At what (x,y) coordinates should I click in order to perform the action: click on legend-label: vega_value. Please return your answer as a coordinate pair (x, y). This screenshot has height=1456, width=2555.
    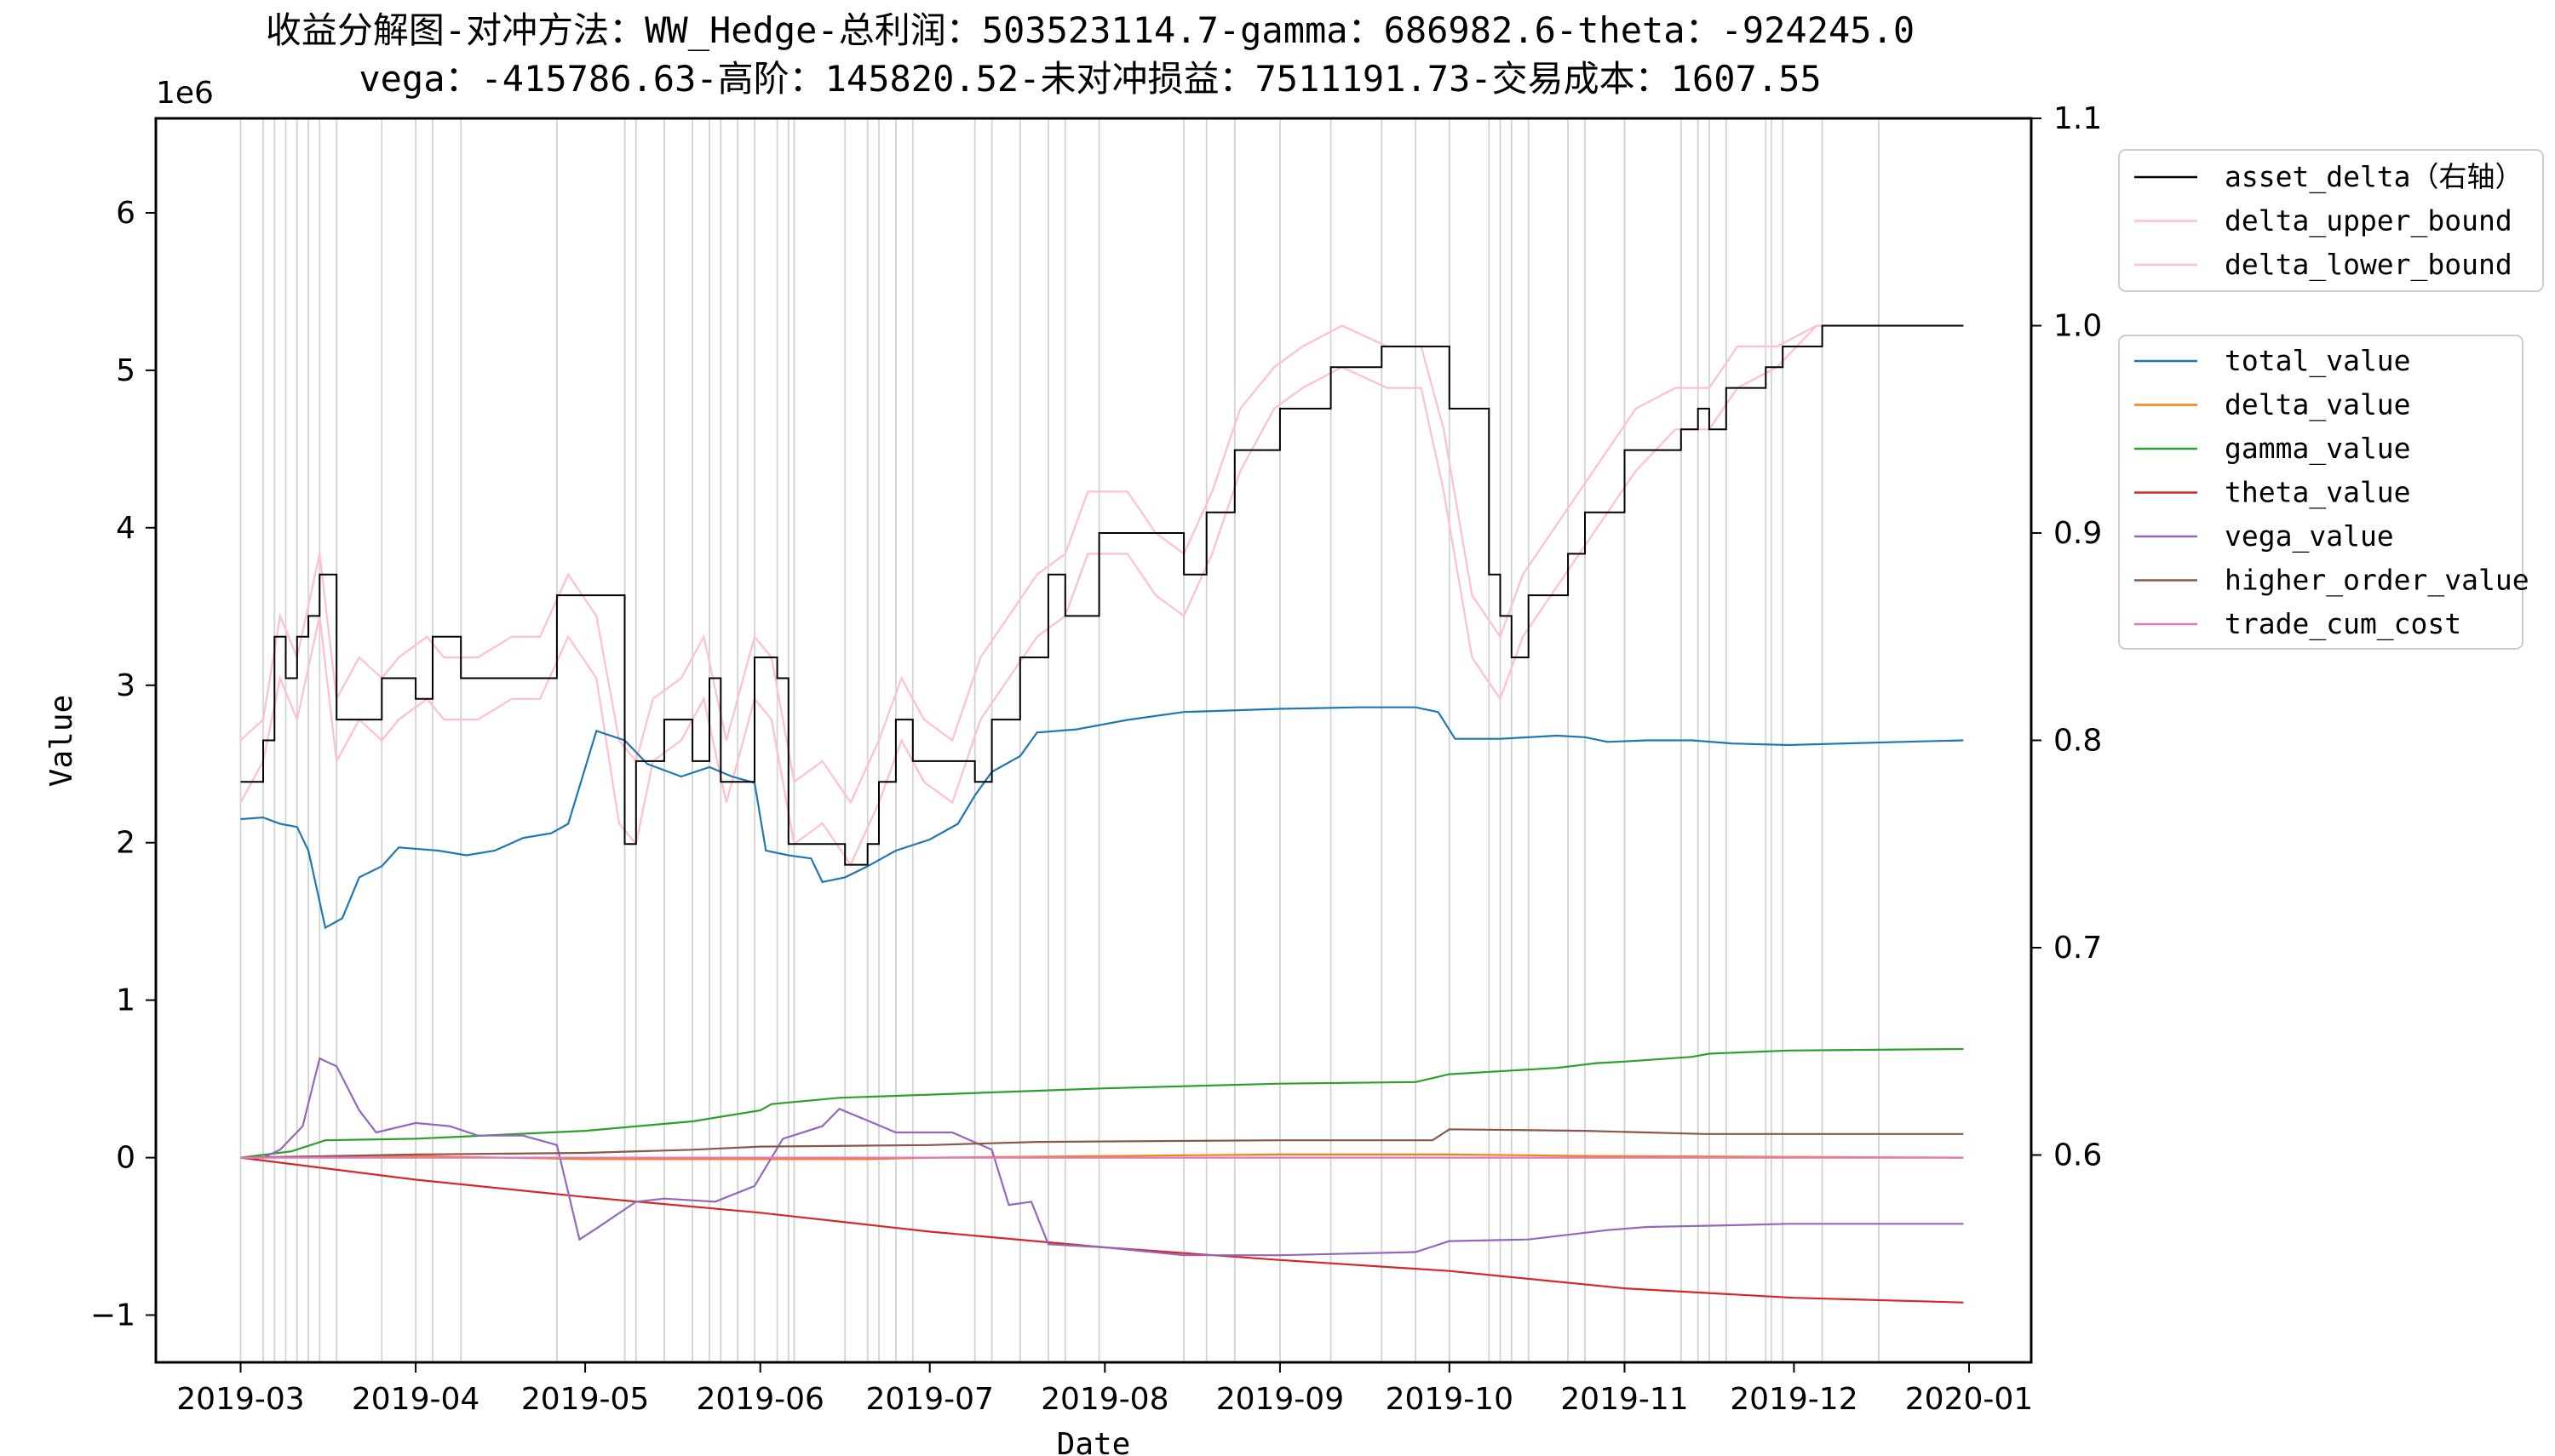
    Looking at the image, I should click on (2309, 536).